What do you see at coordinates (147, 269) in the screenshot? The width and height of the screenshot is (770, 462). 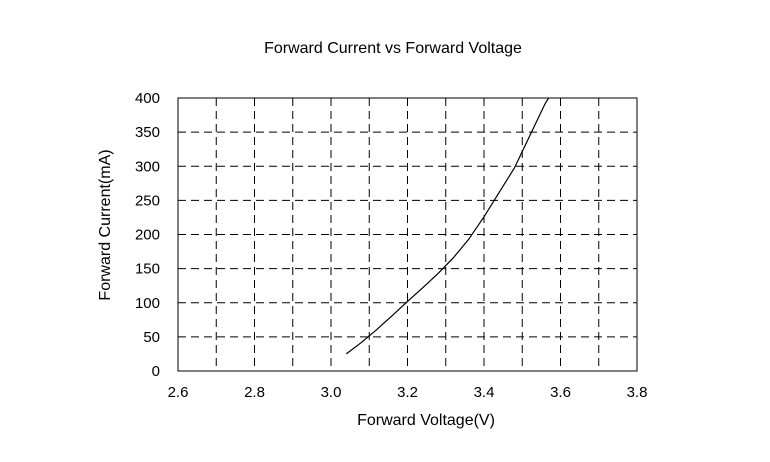 I see `y-tick-label: 150` at bounding box center [147, 269].